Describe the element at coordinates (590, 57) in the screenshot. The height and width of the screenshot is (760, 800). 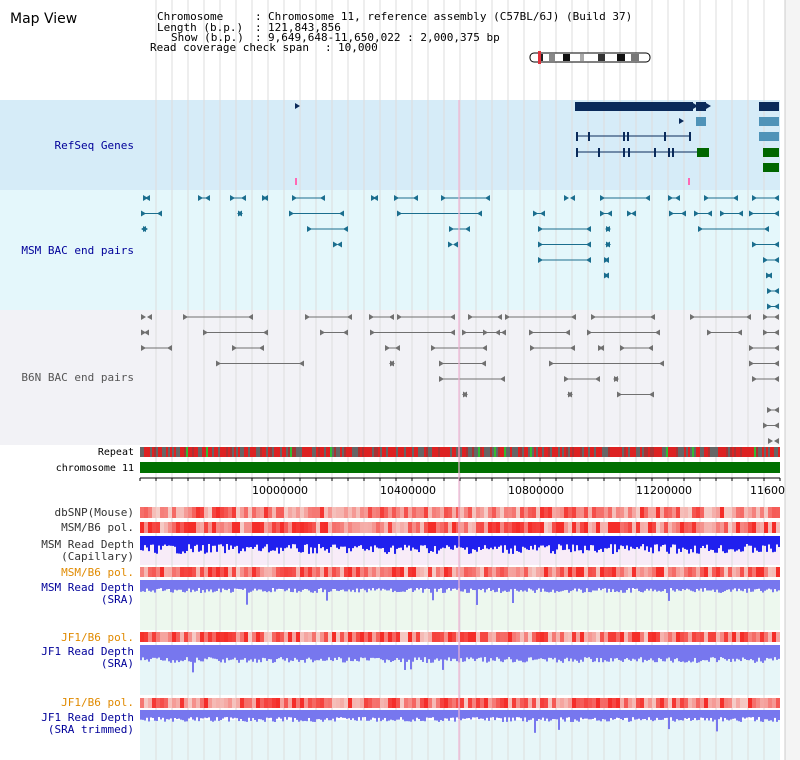
I see `chromosome-ideogram` at that location.